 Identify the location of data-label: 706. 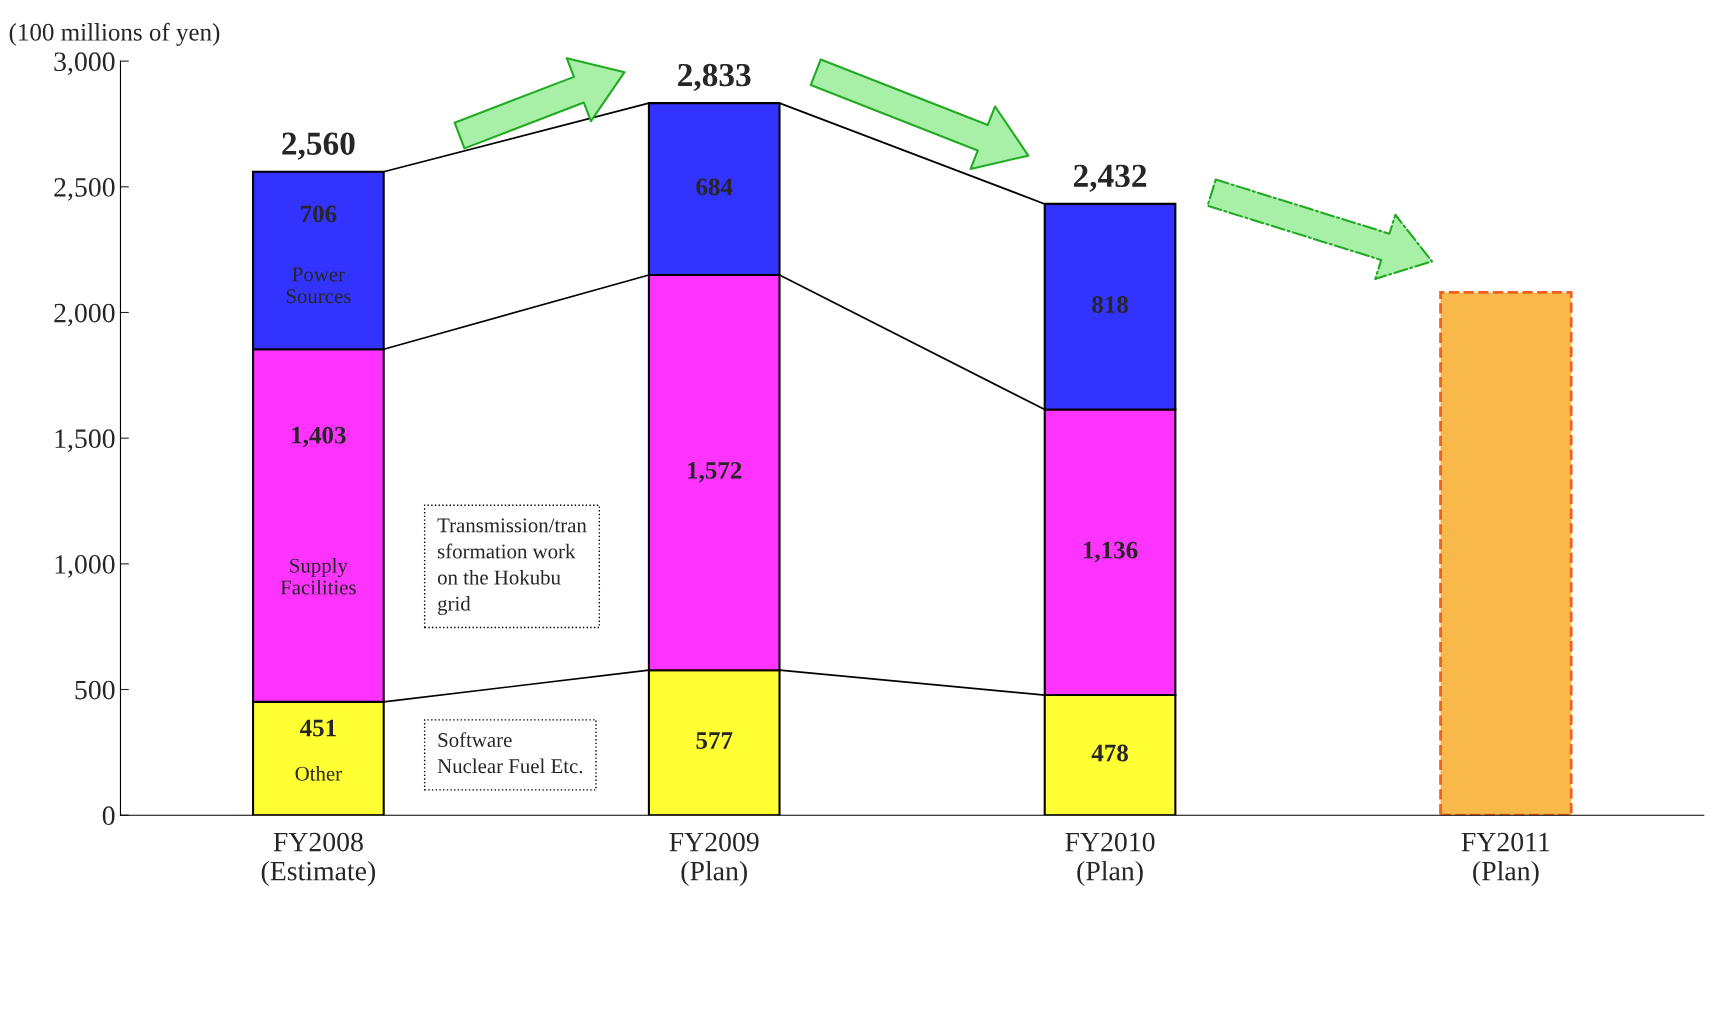
(319, 214).